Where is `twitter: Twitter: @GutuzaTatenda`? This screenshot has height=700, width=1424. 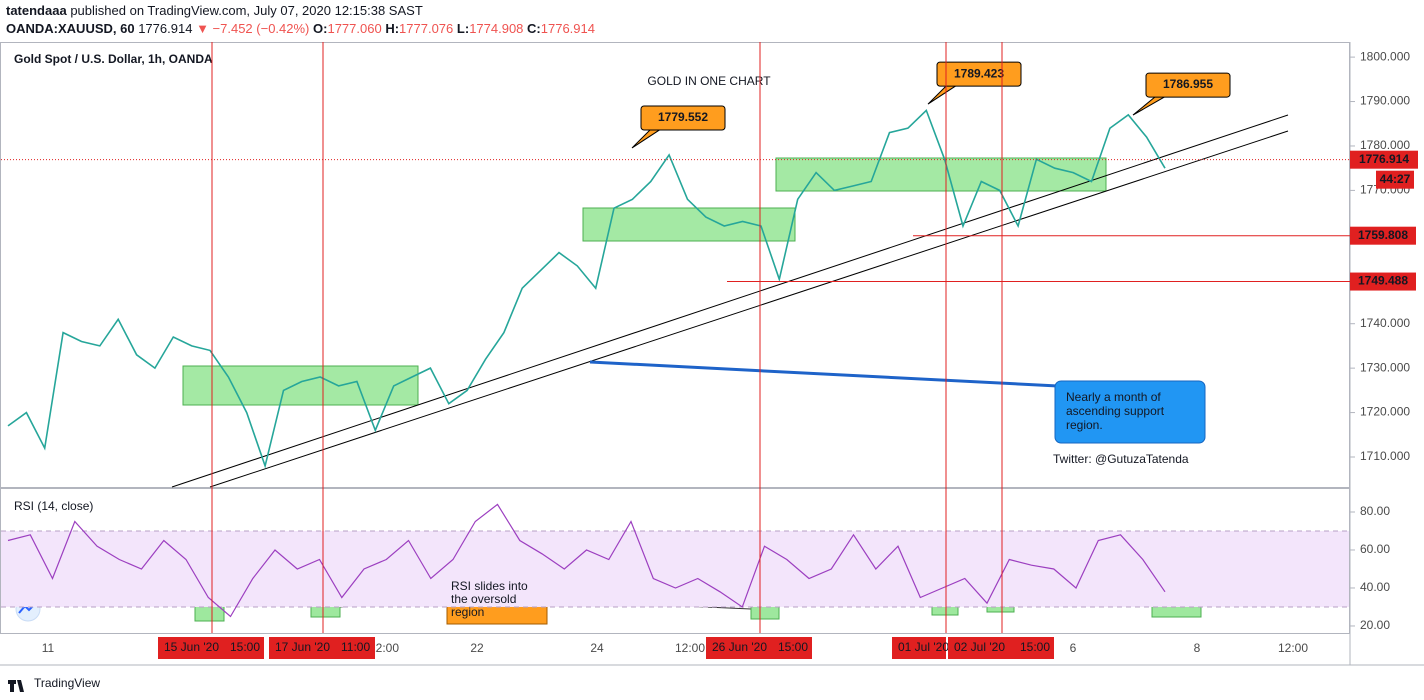
twitter: Twitter: @GutuzaTatenda is located at coordinates (1121, 459).